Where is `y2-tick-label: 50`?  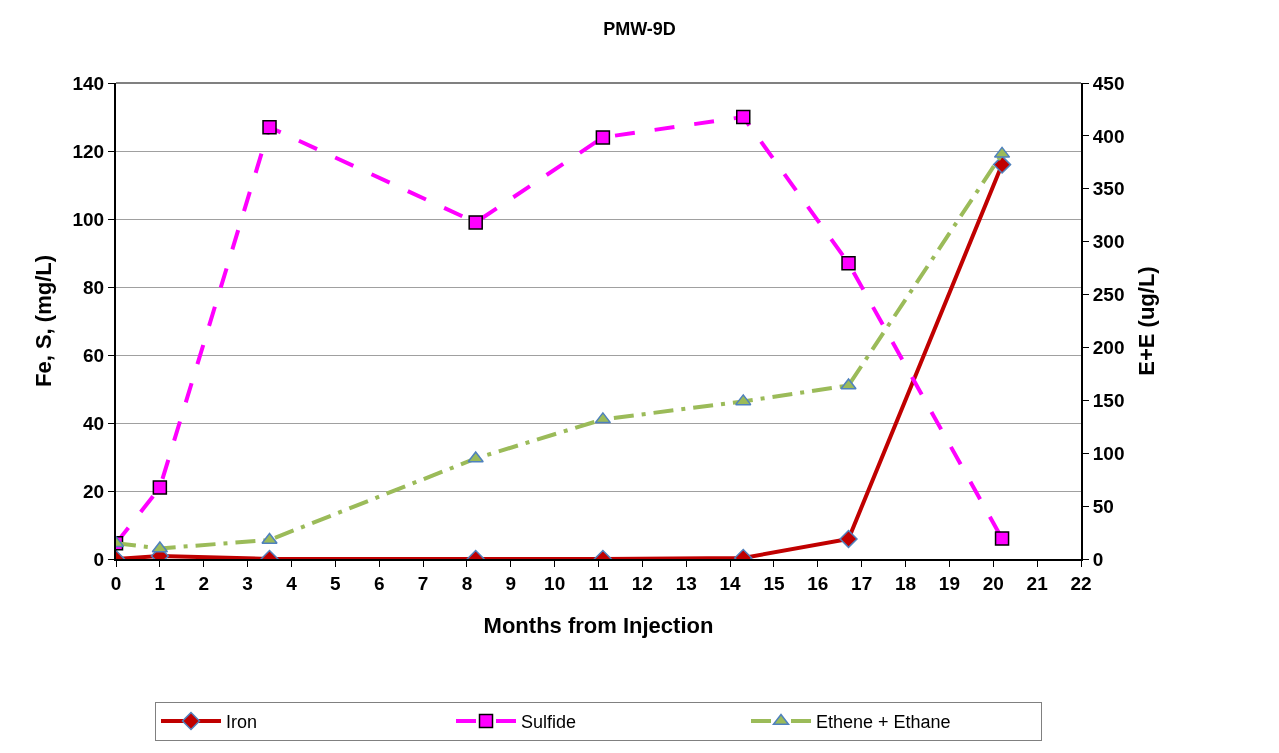 y2-tick-label: 50 is located at coordinates (1103, 506).